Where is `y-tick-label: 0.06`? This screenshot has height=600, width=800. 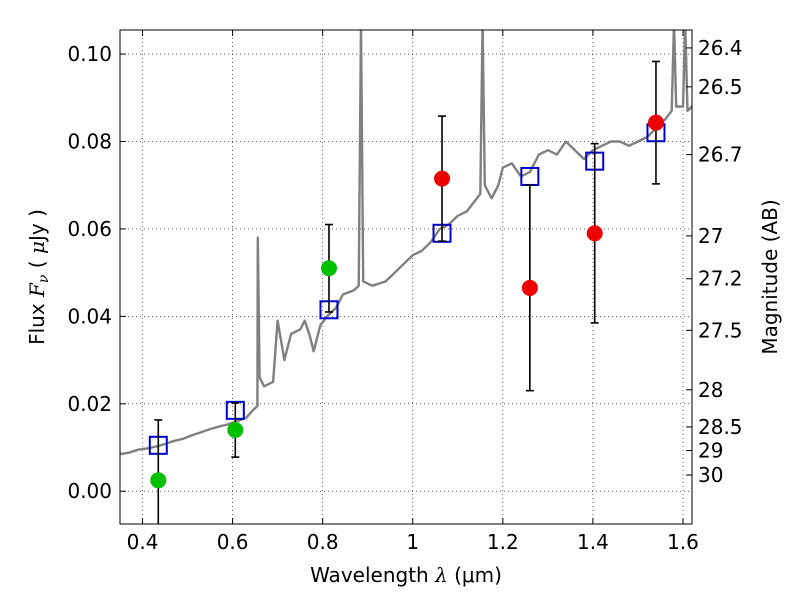
y-tick-label: 0.06 is located at coordinates (89, 229).